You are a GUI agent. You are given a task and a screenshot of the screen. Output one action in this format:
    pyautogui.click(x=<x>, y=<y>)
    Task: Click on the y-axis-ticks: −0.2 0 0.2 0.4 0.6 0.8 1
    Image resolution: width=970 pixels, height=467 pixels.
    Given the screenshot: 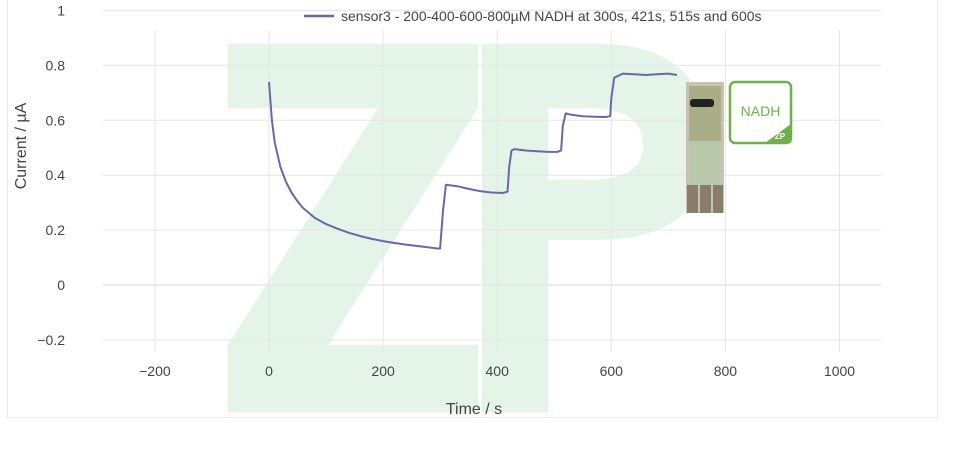 What is the action you would take?
    pyautogui.click(x=51, y=175)
    